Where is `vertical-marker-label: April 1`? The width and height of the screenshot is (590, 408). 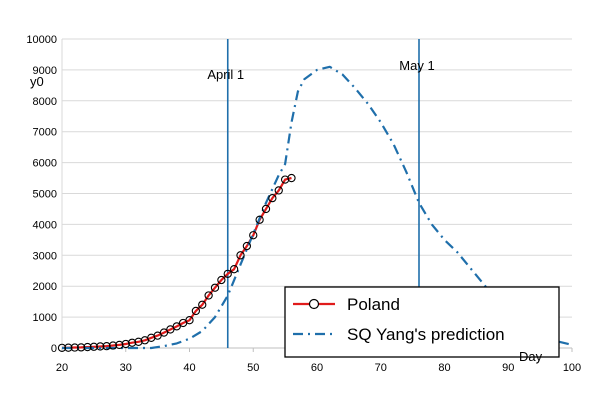
vertical-marker-label: April 1 is located at coordinates (225, 74).